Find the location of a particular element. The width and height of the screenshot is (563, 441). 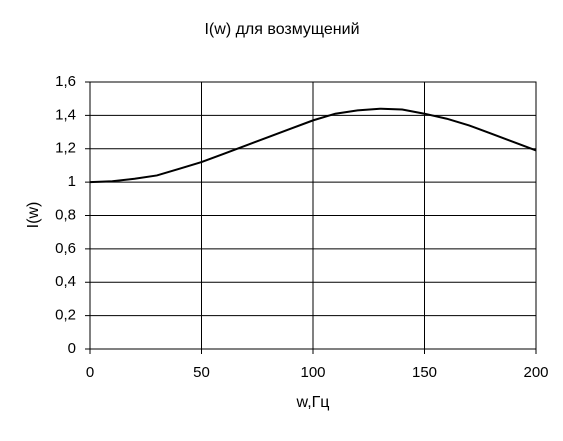

y-tick-label: 0,8 is located at coordinates (65, 214).